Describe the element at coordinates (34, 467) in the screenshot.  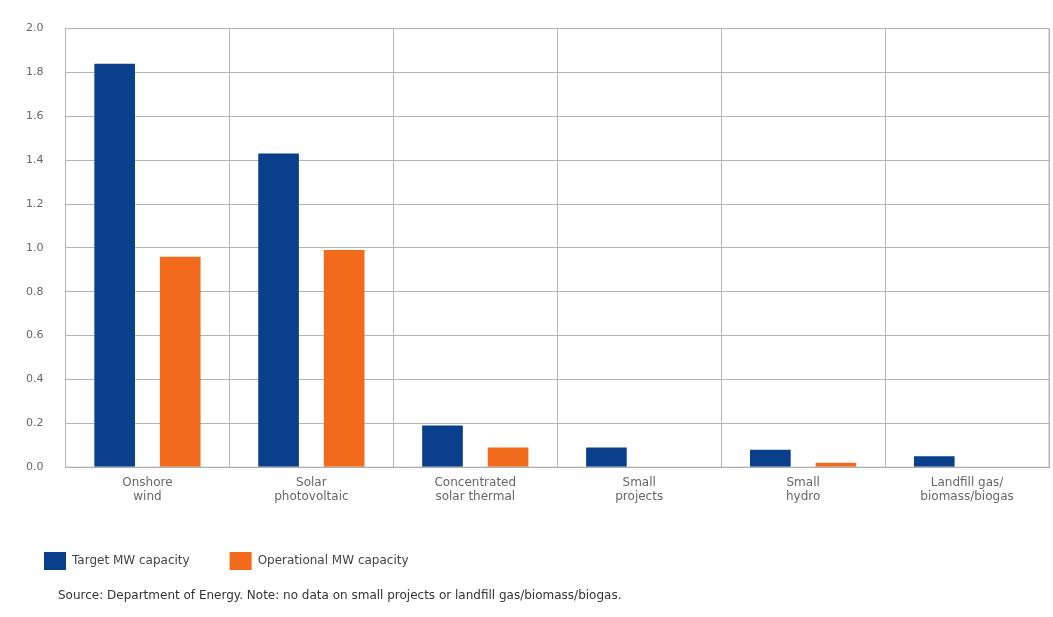
I see `y-tick-label: 0.0` at that location.